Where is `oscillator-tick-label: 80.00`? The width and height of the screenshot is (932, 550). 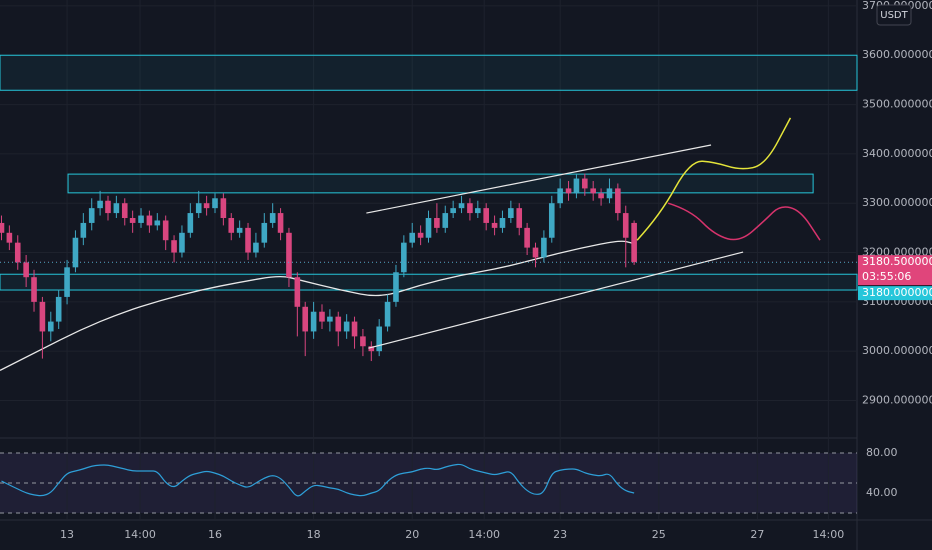 oscillator-tick-label: 80.00 is located at coordinates (882, 452).